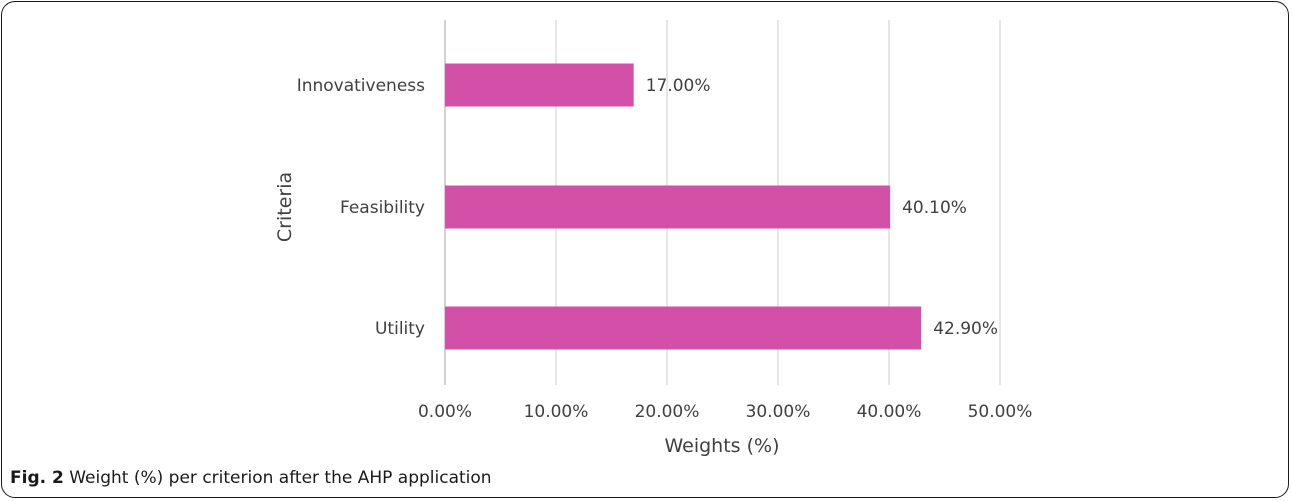 Image resolution: width=1292 pixels, height=501 pixels. Describe the element at coordinates (361, 86) in the screenshot. I see `y-category-label: Innovativeness` at that location.